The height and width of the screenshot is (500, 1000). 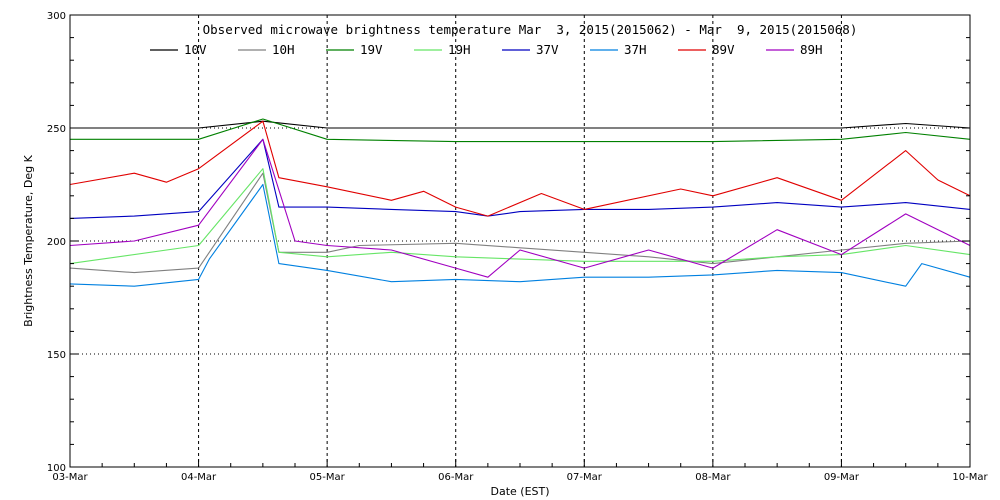 What do you see at coordinates (486, 49) in the screenshot?
I see `legend: 10V 10H 19V 19H 37V 37H 89V 89H` at bounding box center [486, 49].